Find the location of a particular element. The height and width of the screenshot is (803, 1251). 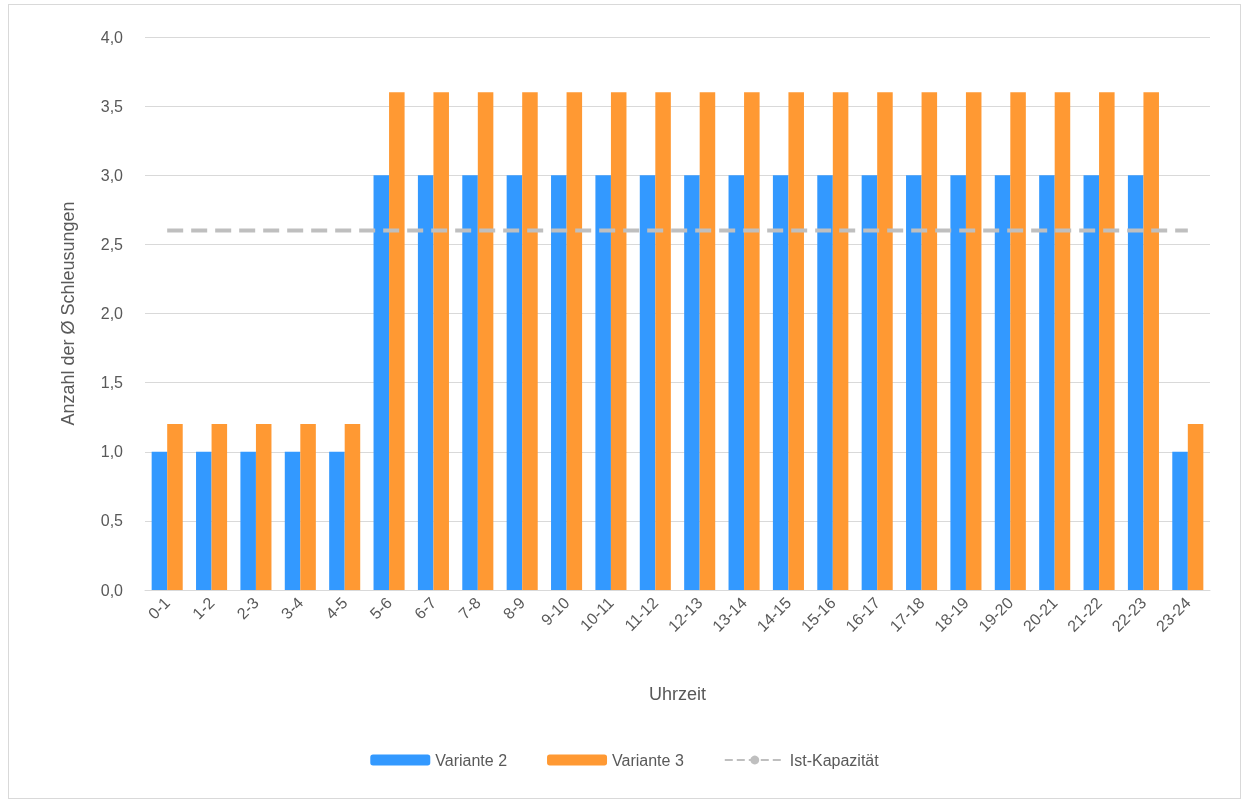

x-tick-label: 9-10 is located at coordinates (555, 611).